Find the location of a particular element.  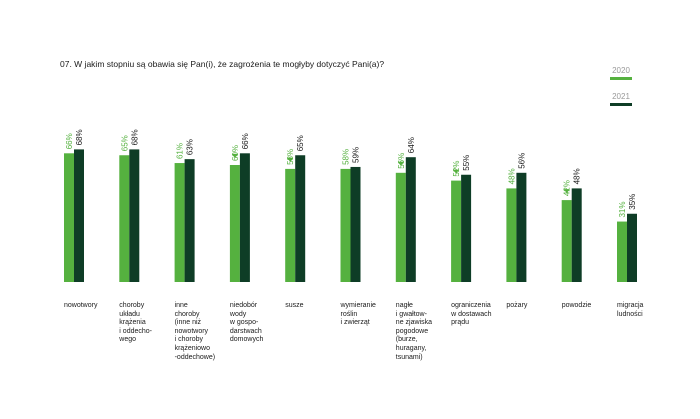

data-label-2021-10: 35% is located at coordinates (632, 202).